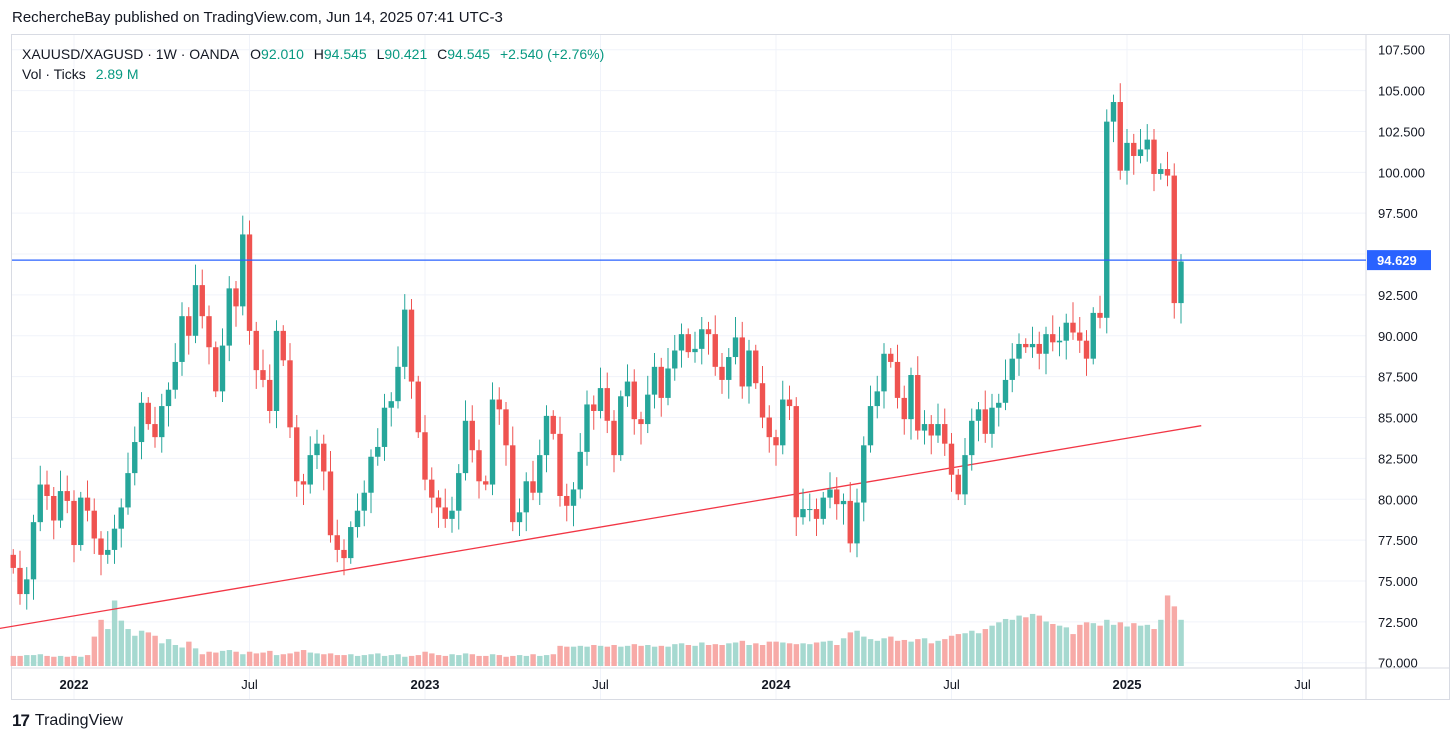 Image resolution: width=1456 pixels, height=744 pixels. Describe the element at coordinates (552, 54) in the screenshot. I see `change-value: +2.540 (+2.76%)` at that location.